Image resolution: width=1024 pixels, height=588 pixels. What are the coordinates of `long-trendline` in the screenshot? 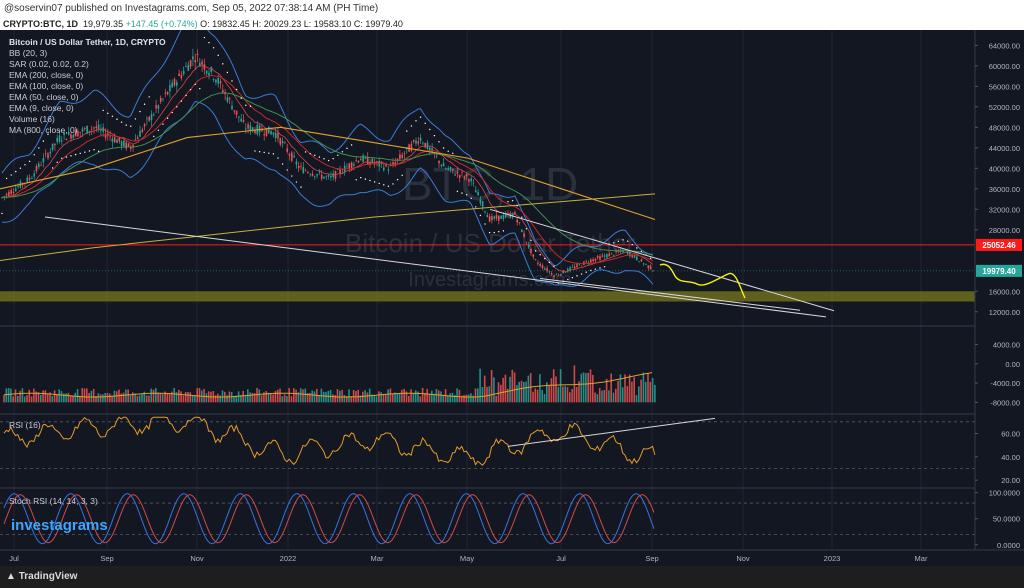 It's located at (435, 267).